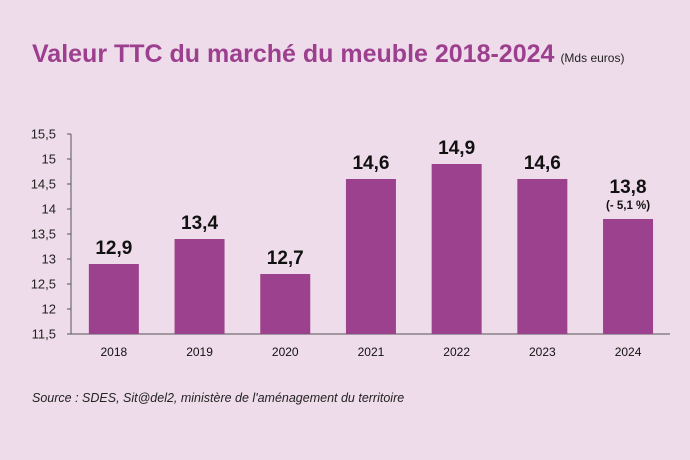 This screenshot has width=690, height=460. I want to click on bar-2023, so click(542, 256).